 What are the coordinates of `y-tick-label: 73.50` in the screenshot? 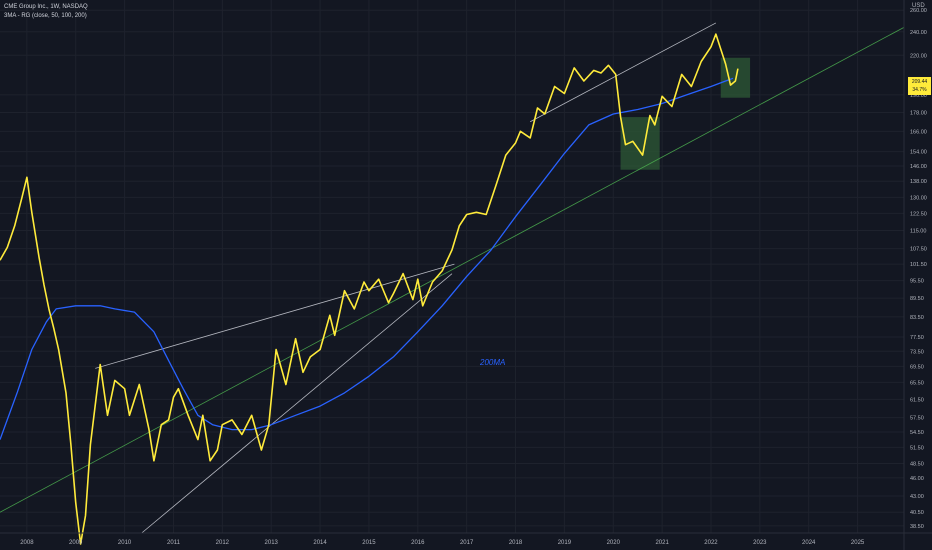 It's located at (917, 352).